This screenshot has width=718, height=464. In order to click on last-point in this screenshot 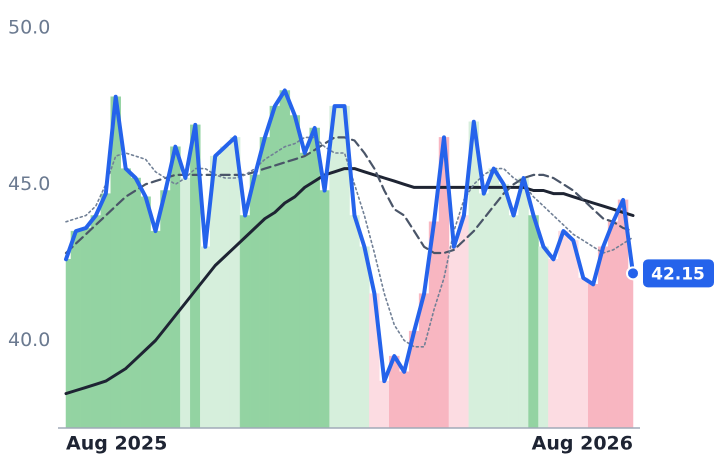, I will do `click(633, 273)`.